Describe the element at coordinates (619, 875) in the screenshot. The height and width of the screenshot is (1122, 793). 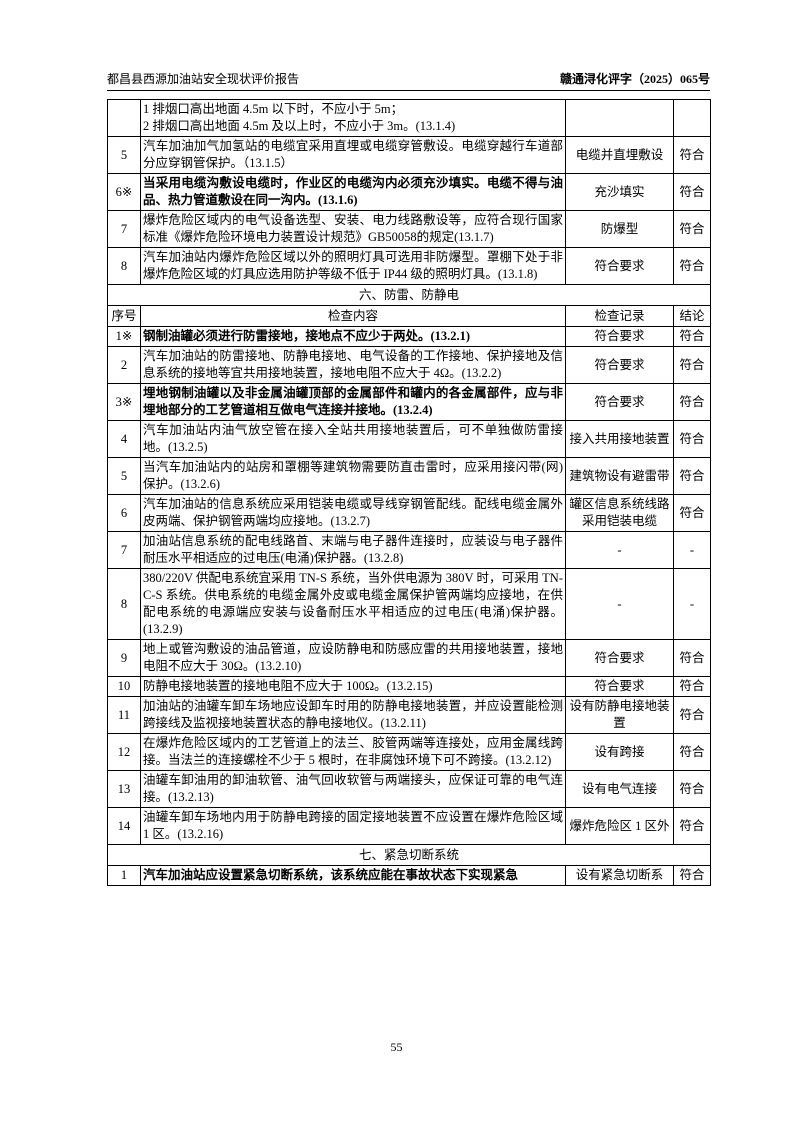
I see `check-record: 设有紧急切断系` at that location.